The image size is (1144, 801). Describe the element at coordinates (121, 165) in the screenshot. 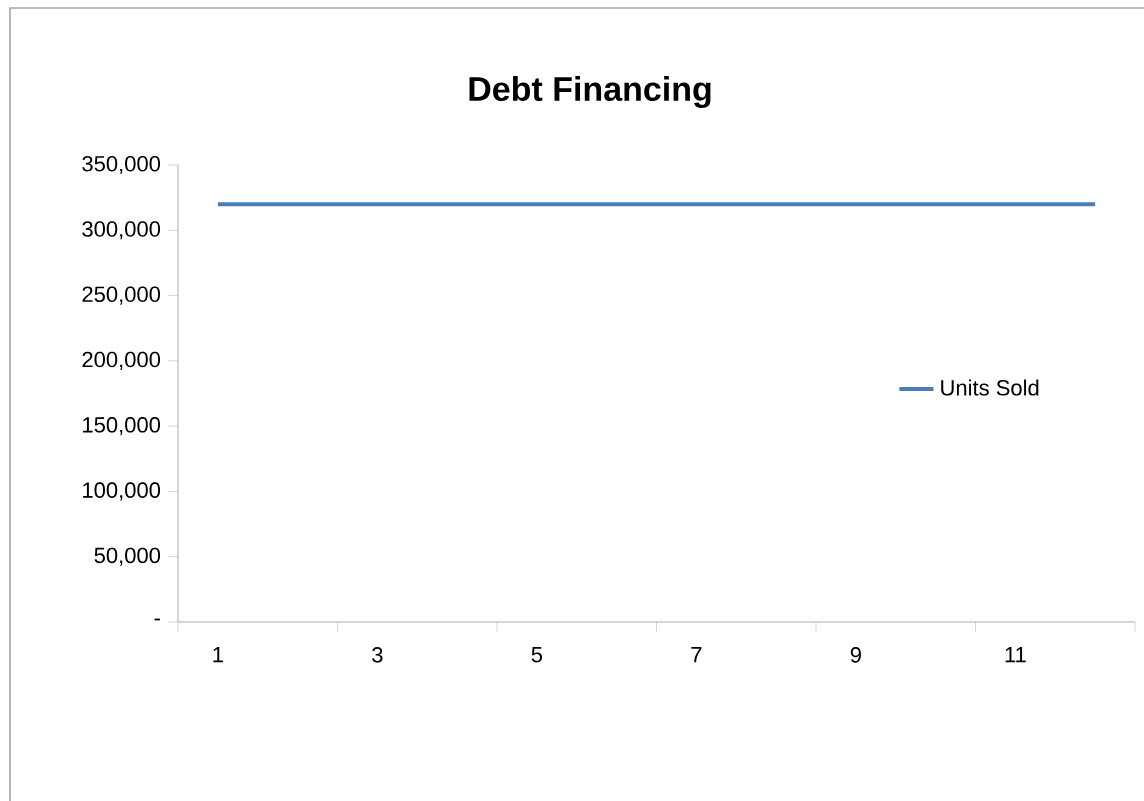

I see `y-tick-label: 350,000` at that location.